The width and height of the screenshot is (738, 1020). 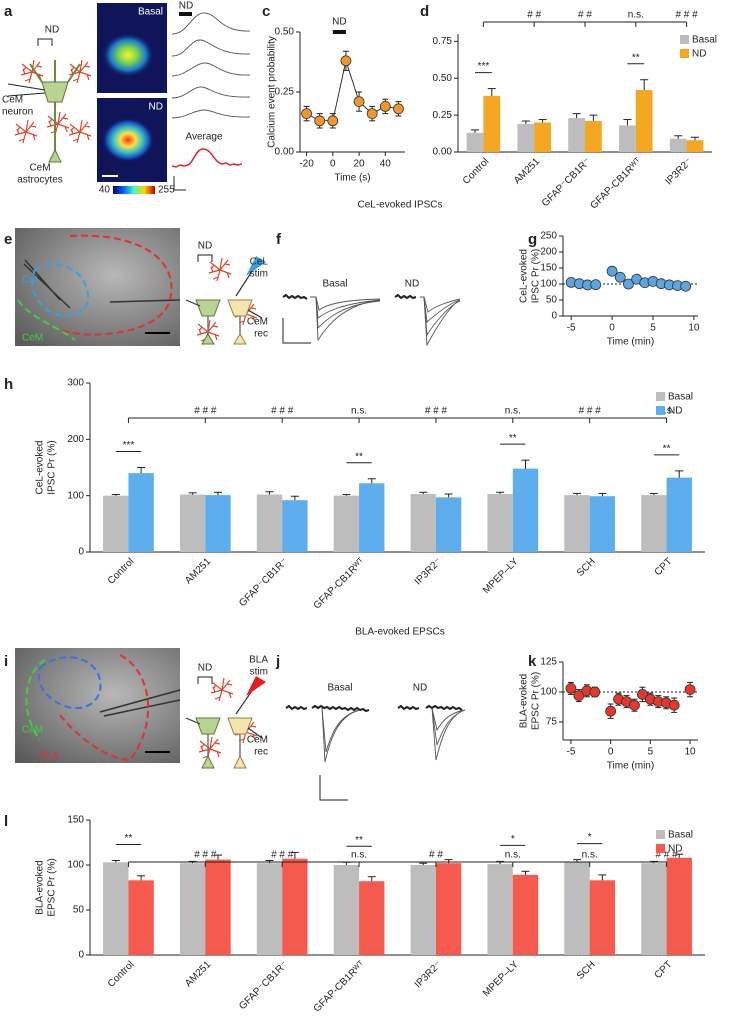 What do you see at coordinates (121, 571) in the screenshot?
I see `x-tick-label: Control` at bounding box center [121, 571].